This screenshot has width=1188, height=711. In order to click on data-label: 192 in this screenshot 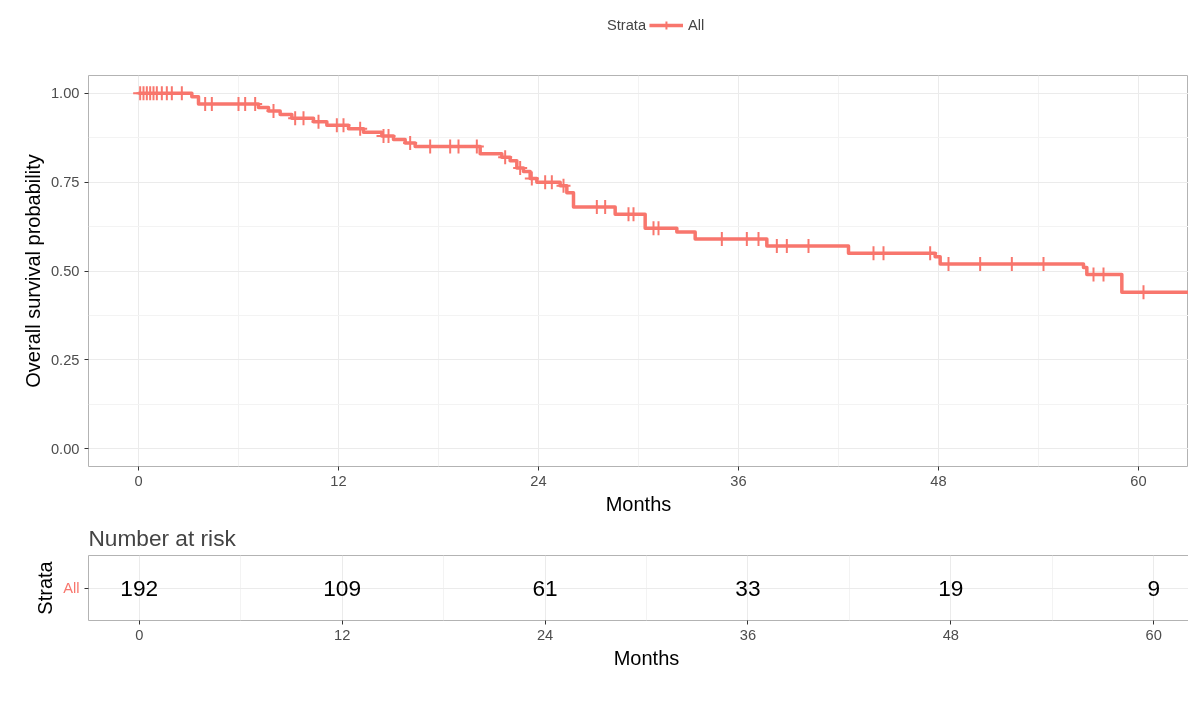, I will do `click(139, 587)`.